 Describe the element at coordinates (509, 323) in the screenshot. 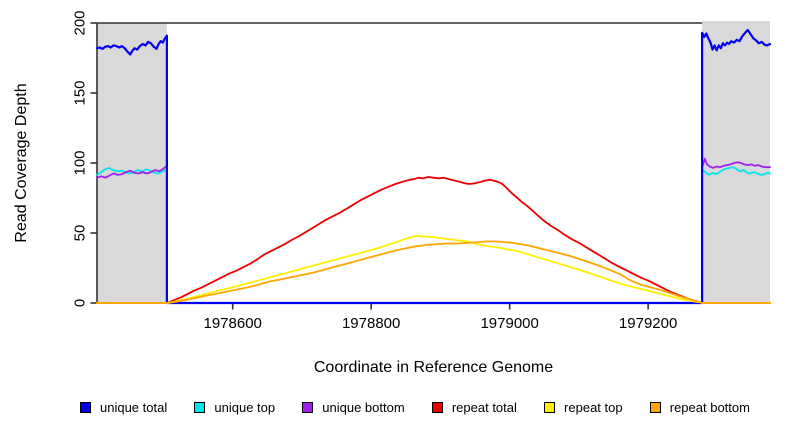

I see `x-tick-label: 1979000` at that location.